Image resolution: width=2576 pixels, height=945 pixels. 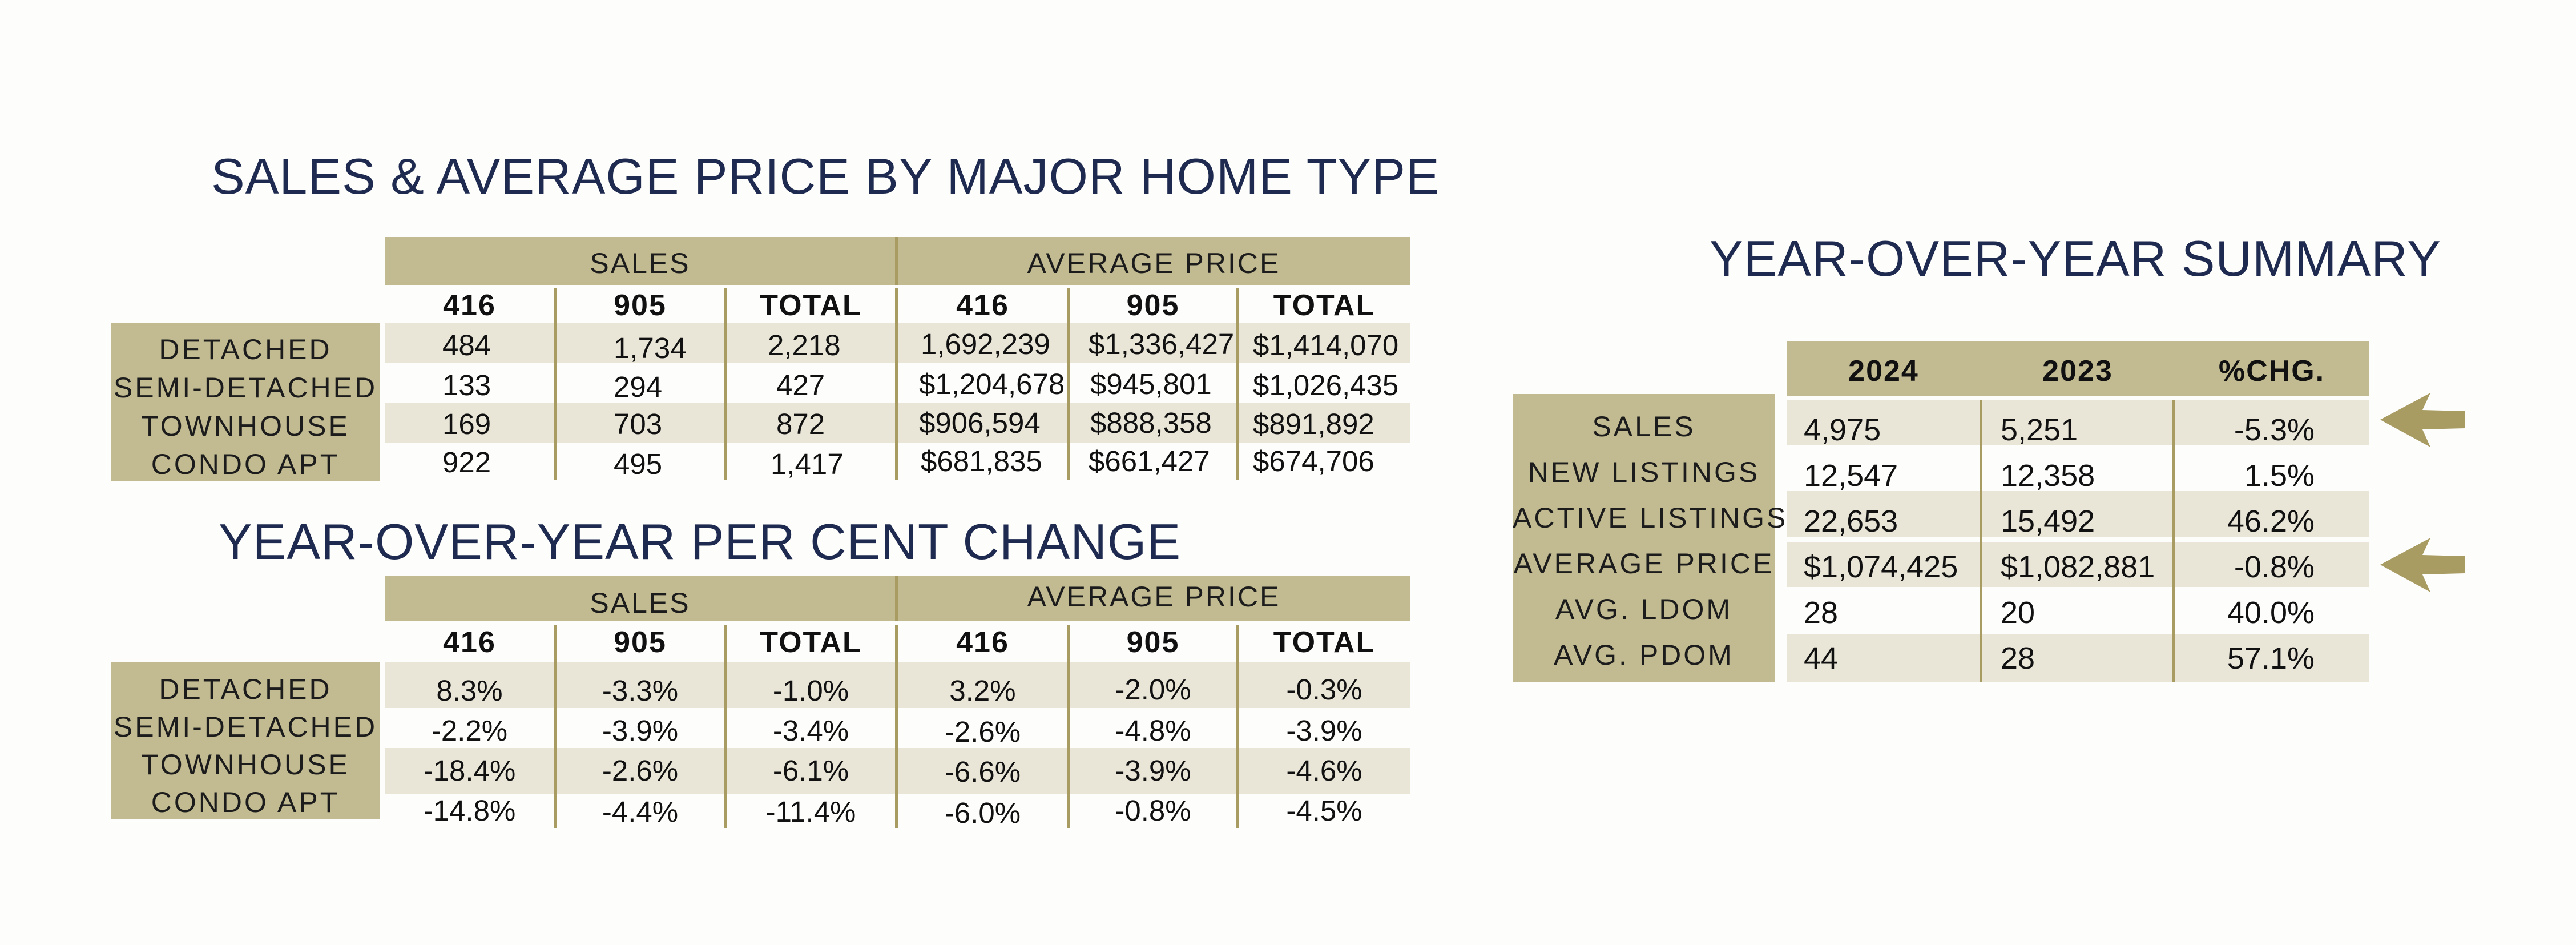 What do you see at coordinates (1822, 613) in the screenshot?
I see `summary-value-2024: 28` at bounding box center [1822, 613].